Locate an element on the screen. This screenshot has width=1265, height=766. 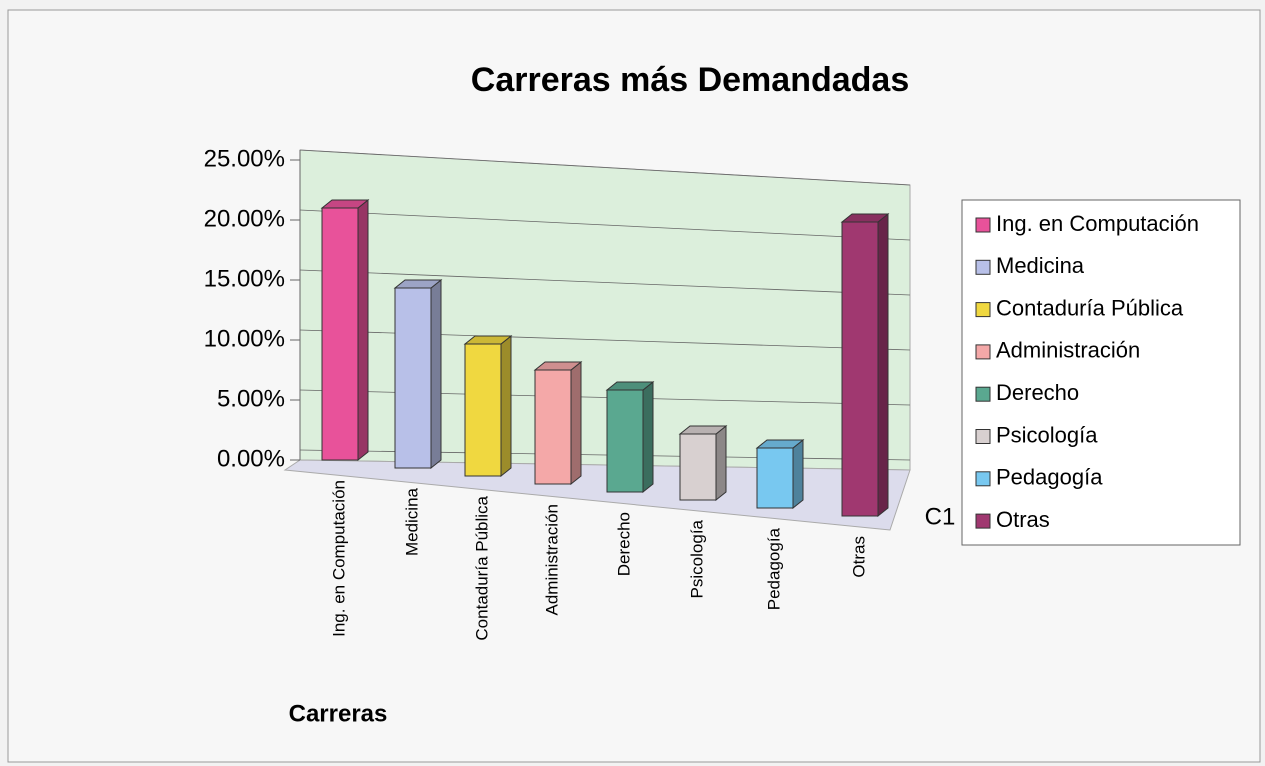
x-tick-label: Administración is located at coordinates (551, 560).